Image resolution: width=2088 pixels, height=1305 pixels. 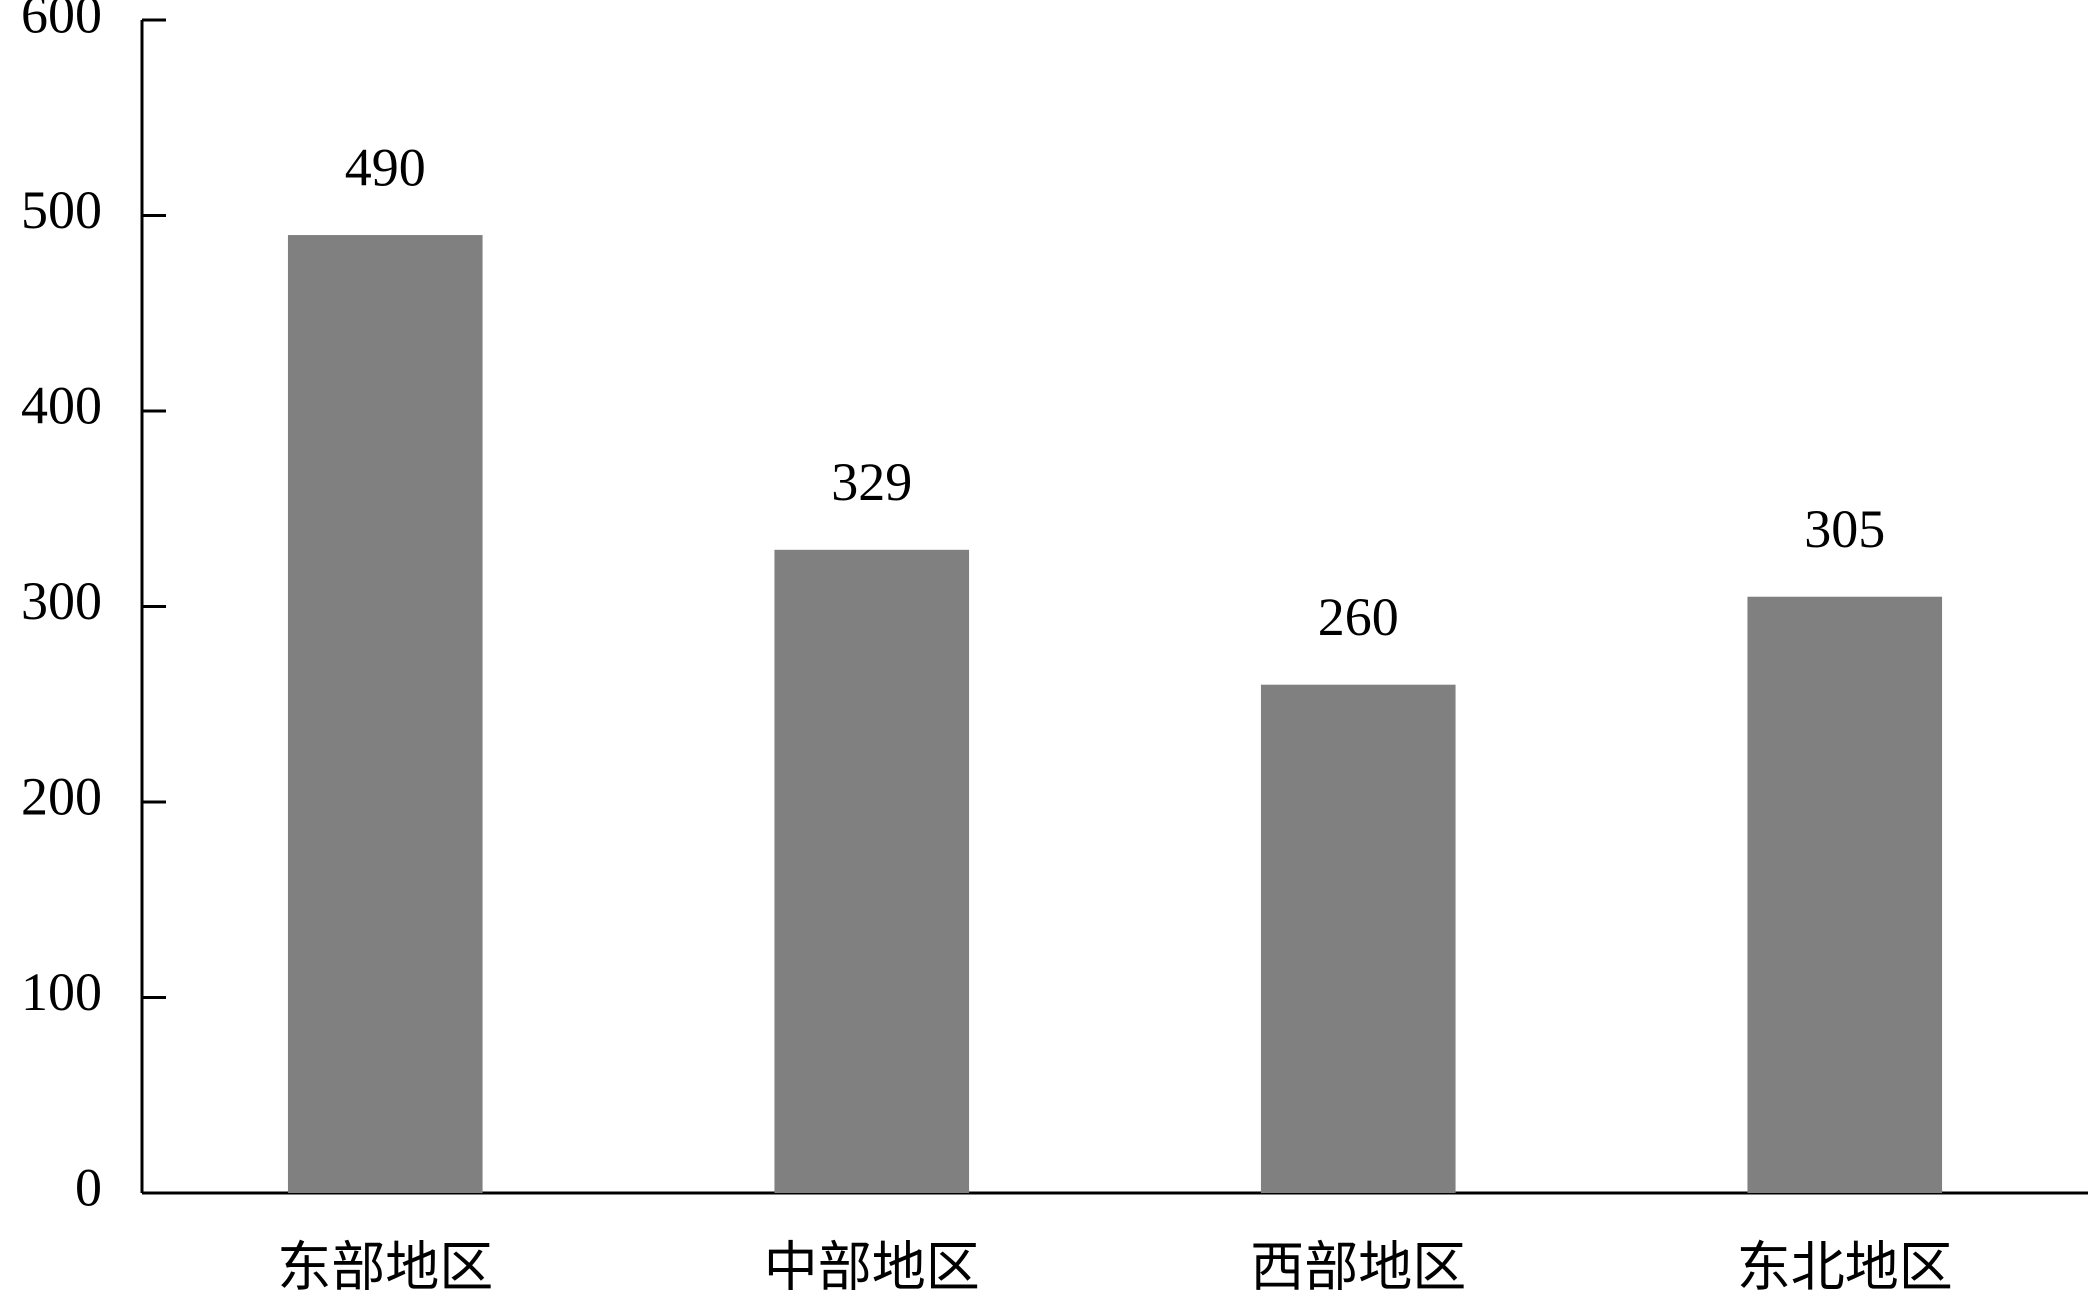 What do you see at coordinates (1358, 1267) in the screenshot?
I see `x-tick-label: 西部地区` at bounding box center [1358, 1267].